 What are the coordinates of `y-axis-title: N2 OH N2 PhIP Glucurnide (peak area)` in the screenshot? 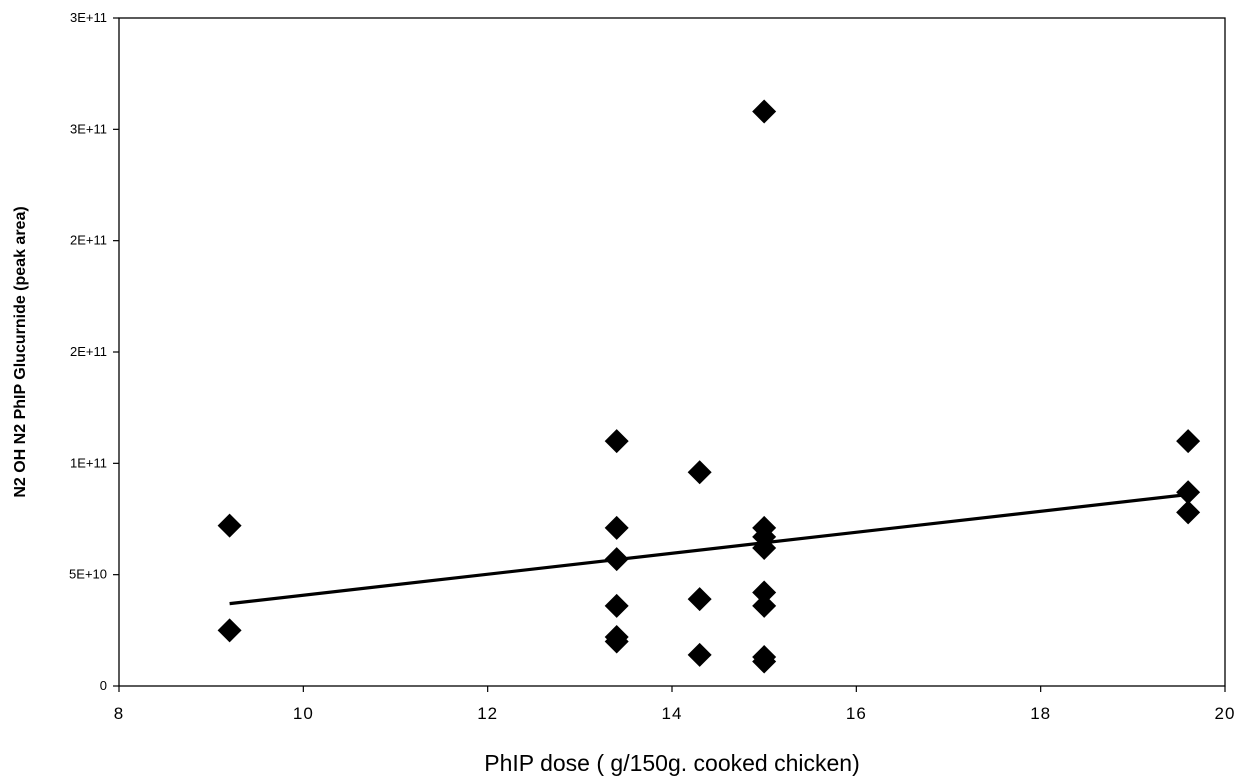 It's located at (20, 351).